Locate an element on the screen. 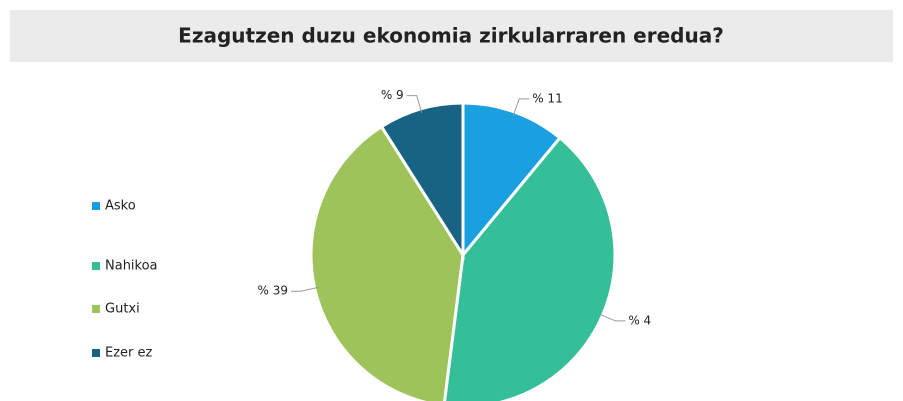 The width and height of the screenshot is (903, 401). legend-label: Asko is located at coordinates (120, 206).